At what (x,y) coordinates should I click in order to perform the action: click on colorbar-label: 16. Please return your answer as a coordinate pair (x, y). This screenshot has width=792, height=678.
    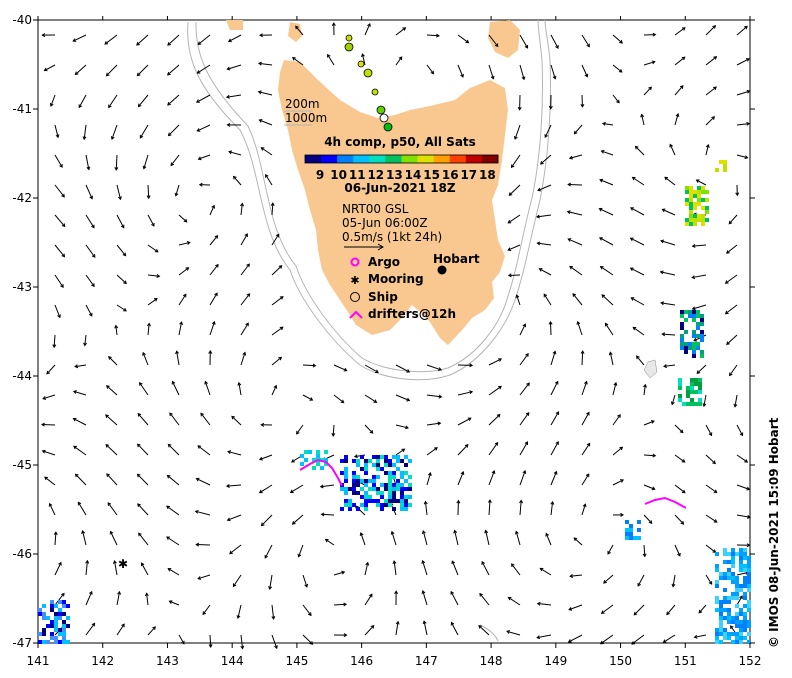
    Looking at the image, I should click on (450, 175).